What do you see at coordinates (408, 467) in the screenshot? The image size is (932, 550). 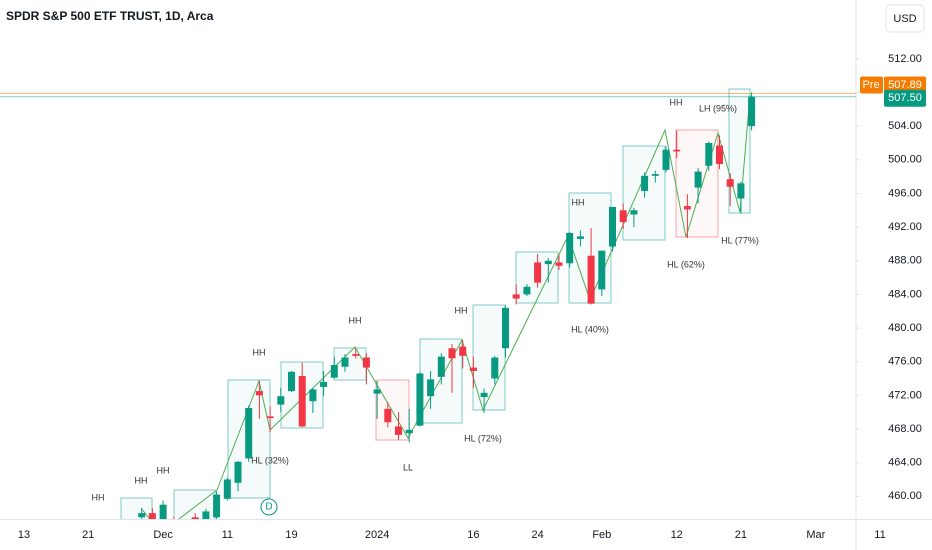 I see `pattern-label: LL` at bounding box center [408, 467].